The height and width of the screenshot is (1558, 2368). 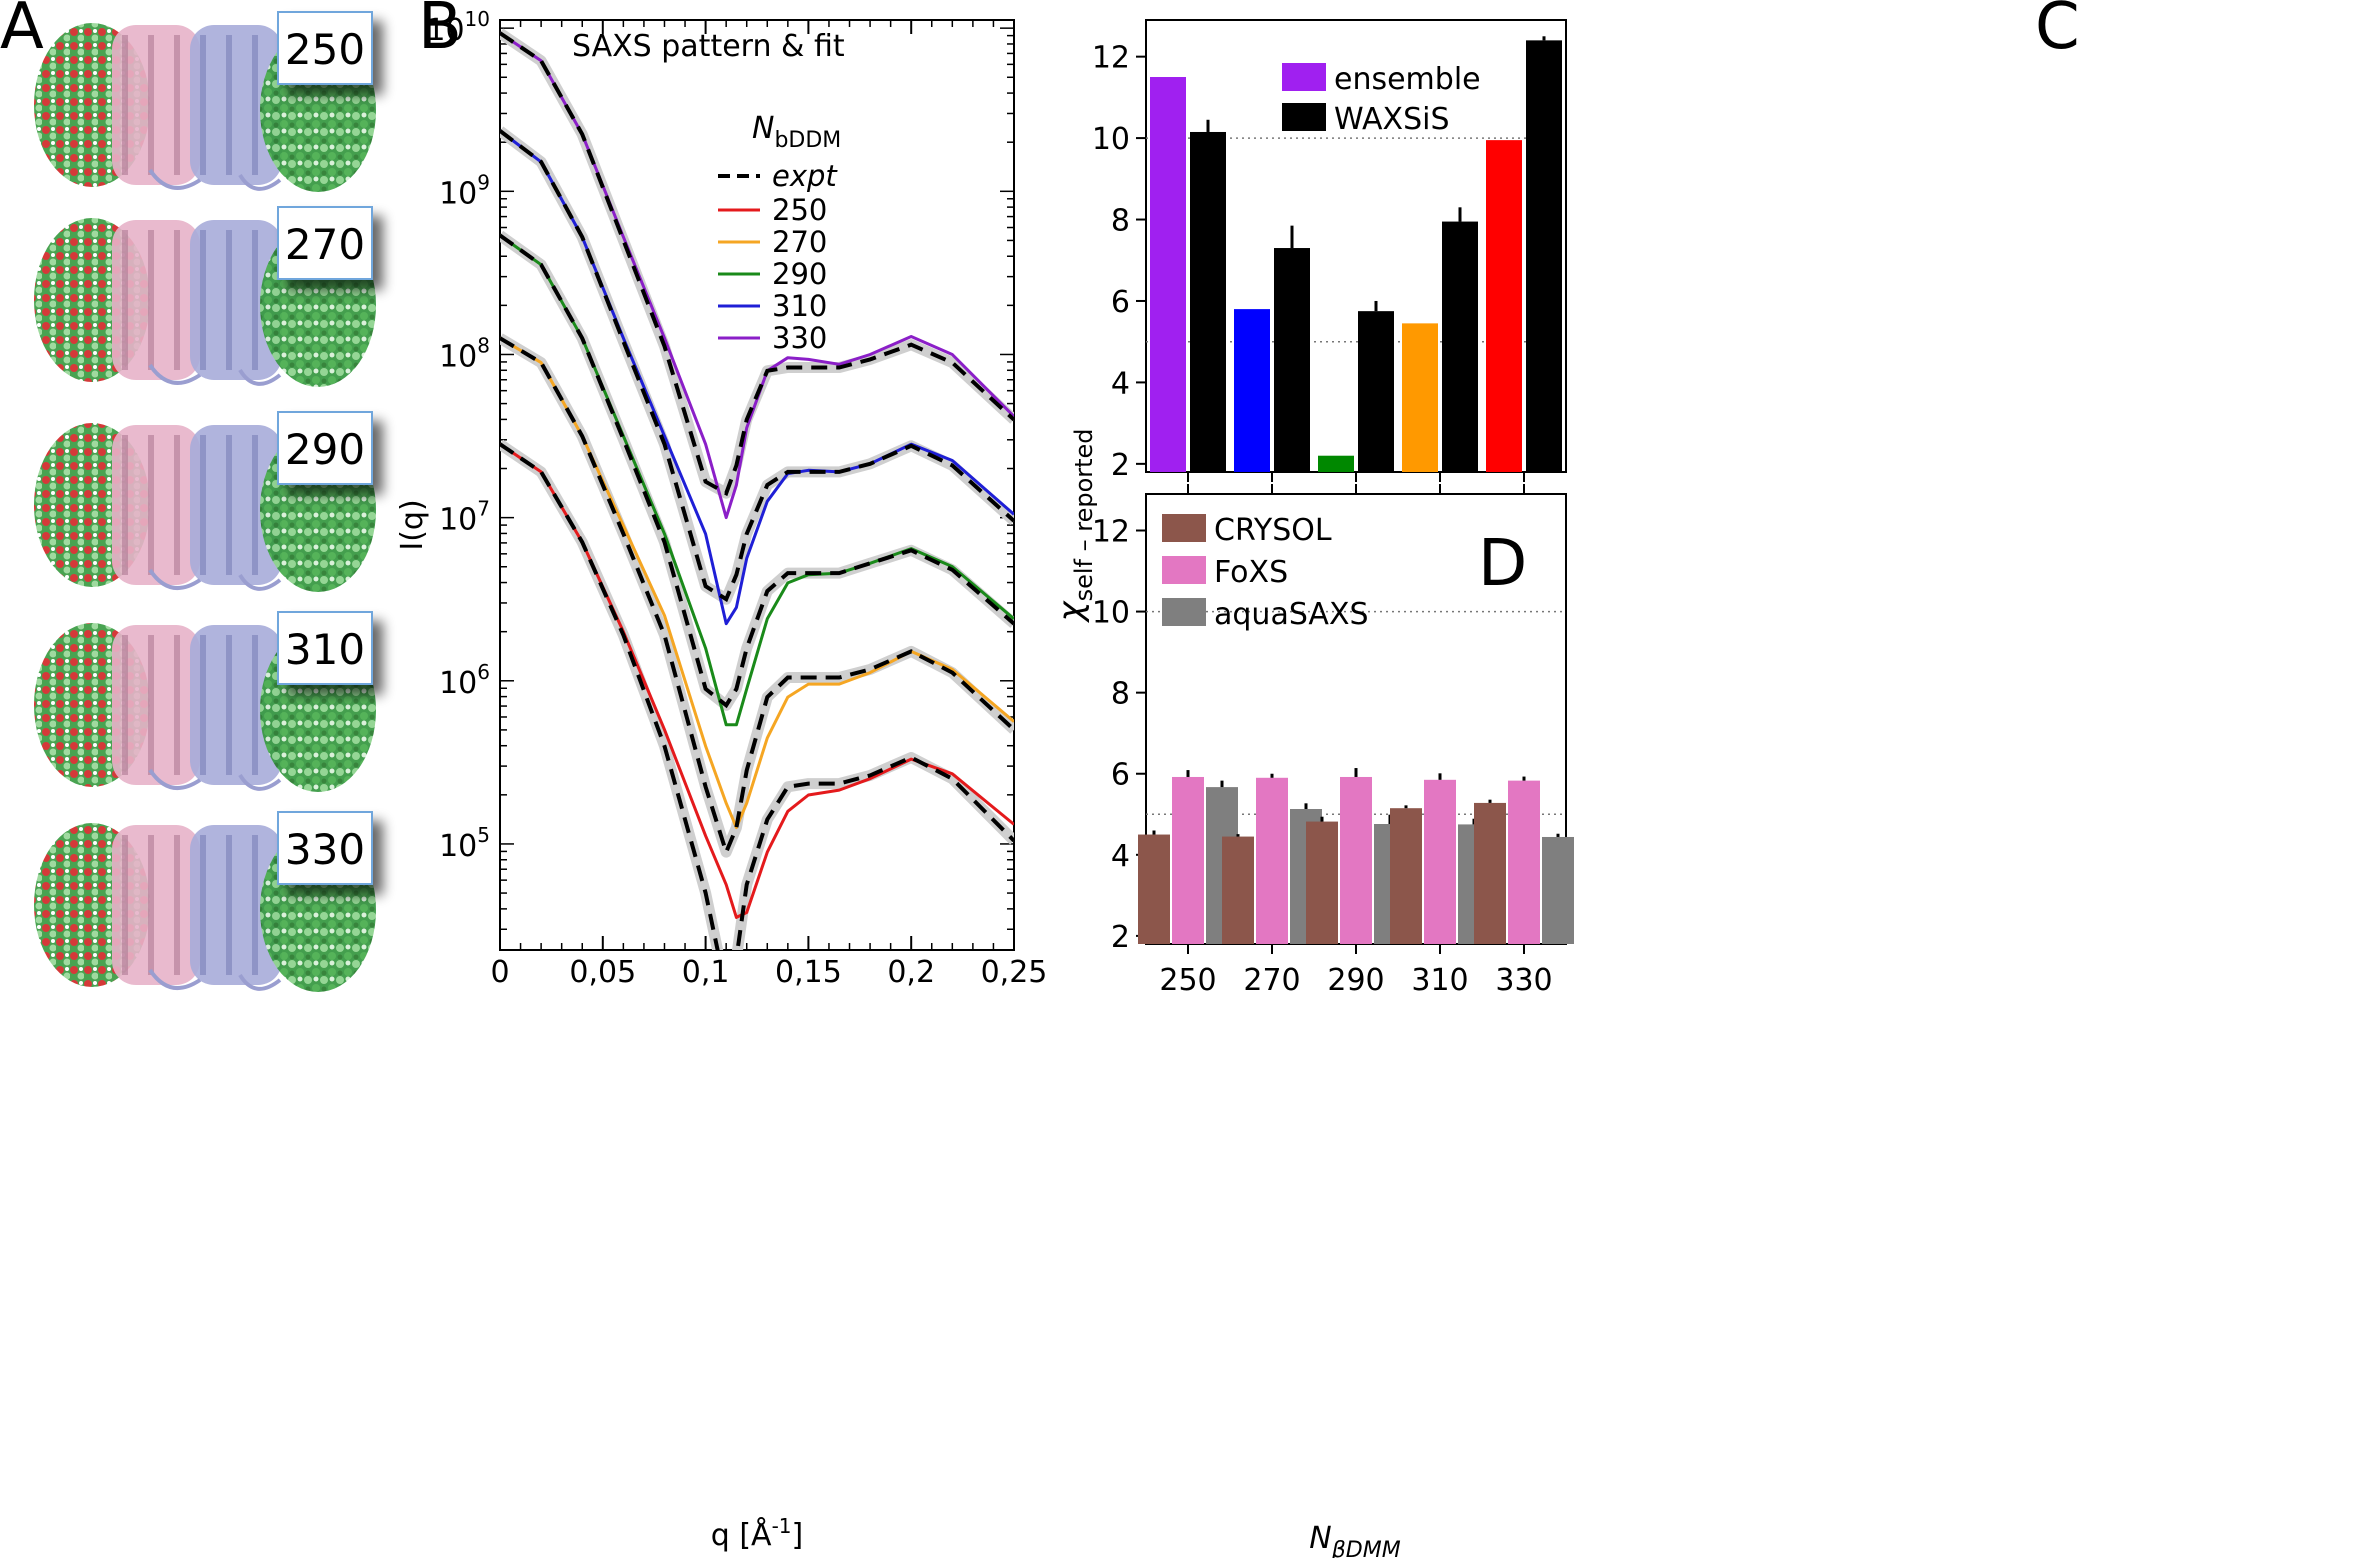 What do you see at coordinates (1184, 612) in the screenshot?
I see `legend-swatch-aquaSAXS` at bounding box center [1184, 612].